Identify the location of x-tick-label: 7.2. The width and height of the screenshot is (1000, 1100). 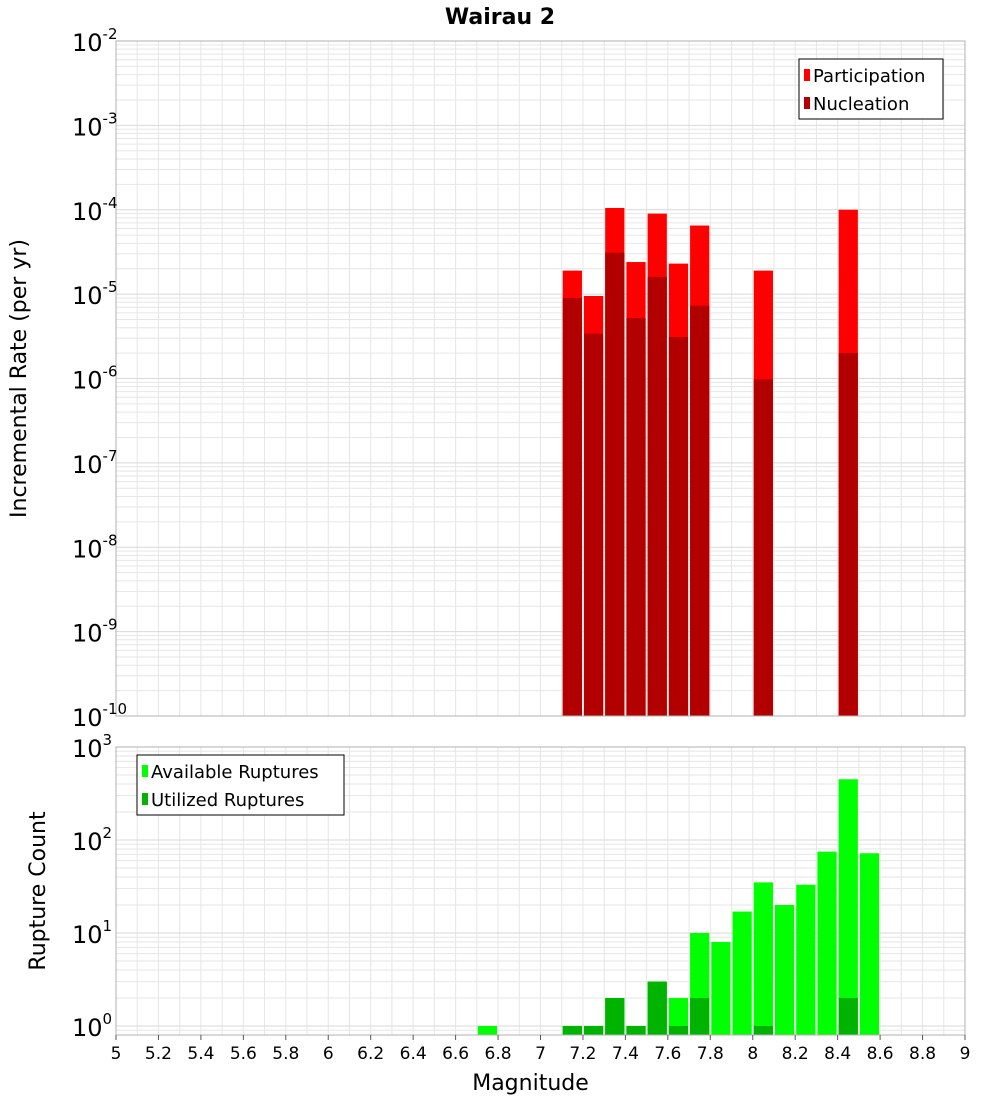
(582, 1054).